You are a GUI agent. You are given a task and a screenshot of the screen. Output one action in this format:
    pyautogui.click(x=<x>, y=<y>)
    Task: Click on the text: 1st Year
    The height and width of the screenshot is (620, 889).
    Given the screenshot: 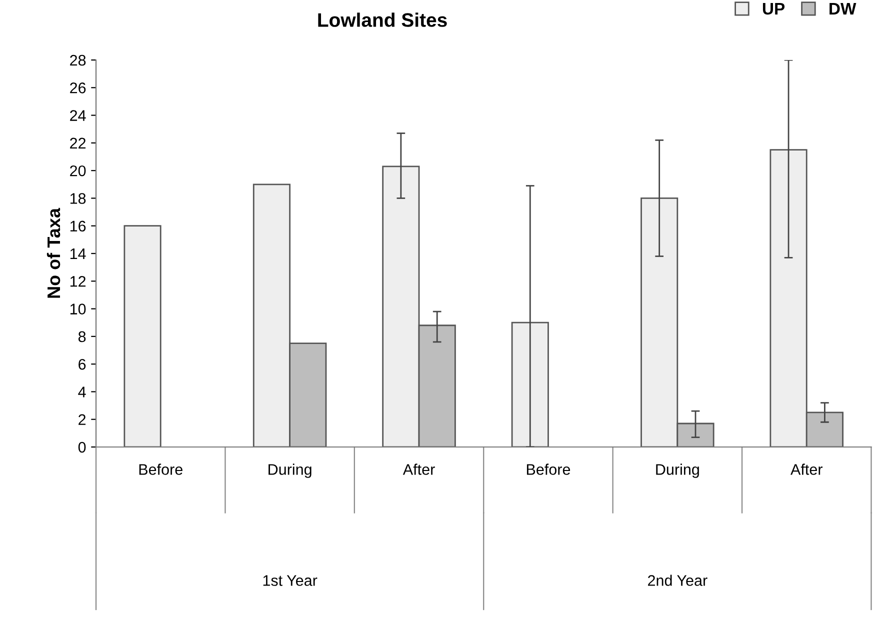 What is the action you would take?
    pyautogui.click(x=290, y=580)
    